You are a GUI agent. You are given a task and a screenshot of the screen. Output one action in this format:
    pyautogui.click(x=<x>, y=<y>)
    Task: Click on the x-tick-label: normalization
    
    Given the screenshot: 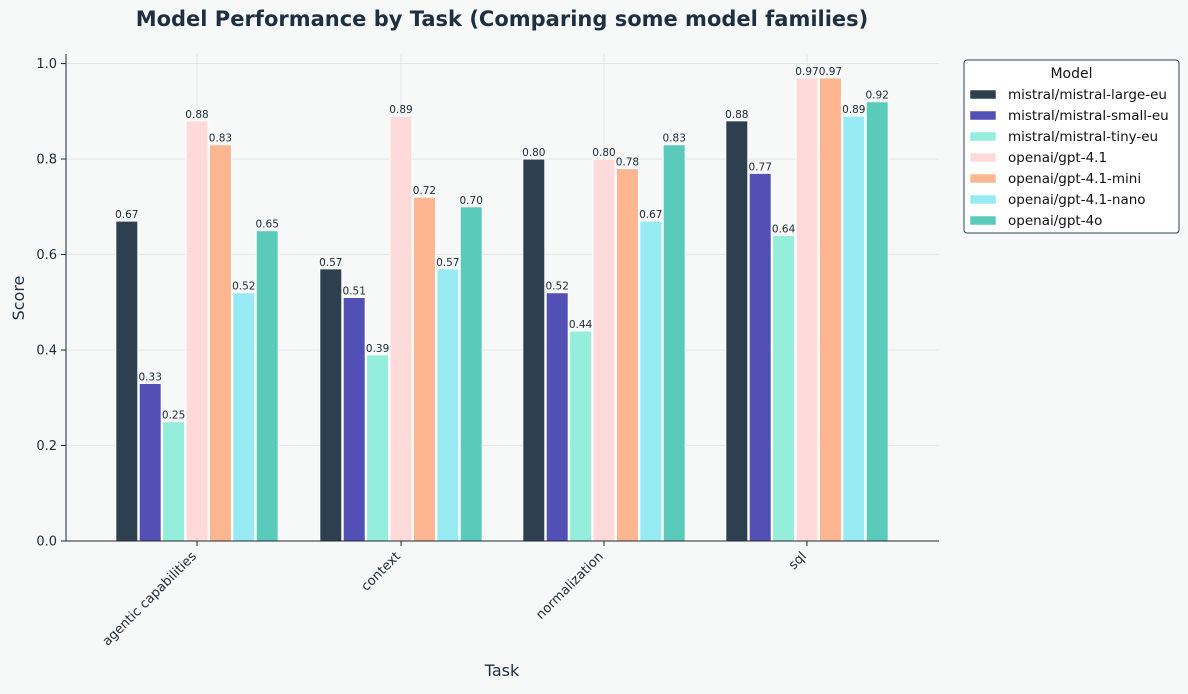 What is the action you would take?
    pyautogui.click(x=569, y=585)
    